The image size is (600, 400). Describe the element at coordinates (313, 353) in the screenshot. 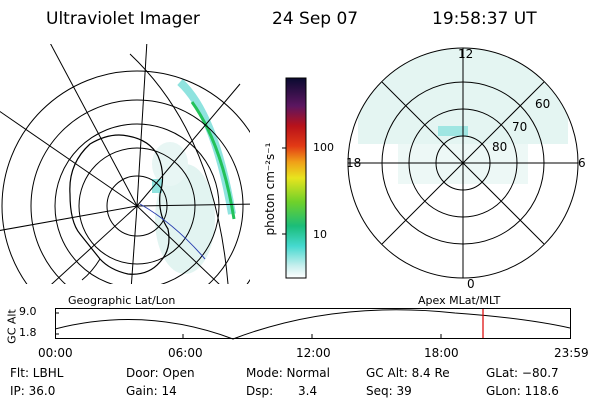

I see `time-tick-1200: 12:00` at that location.